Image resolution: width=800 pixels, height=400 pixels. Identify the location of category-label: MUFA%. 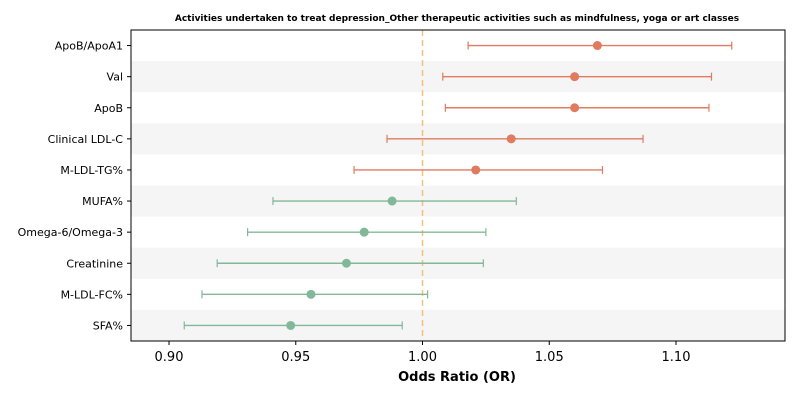
(102, 201).